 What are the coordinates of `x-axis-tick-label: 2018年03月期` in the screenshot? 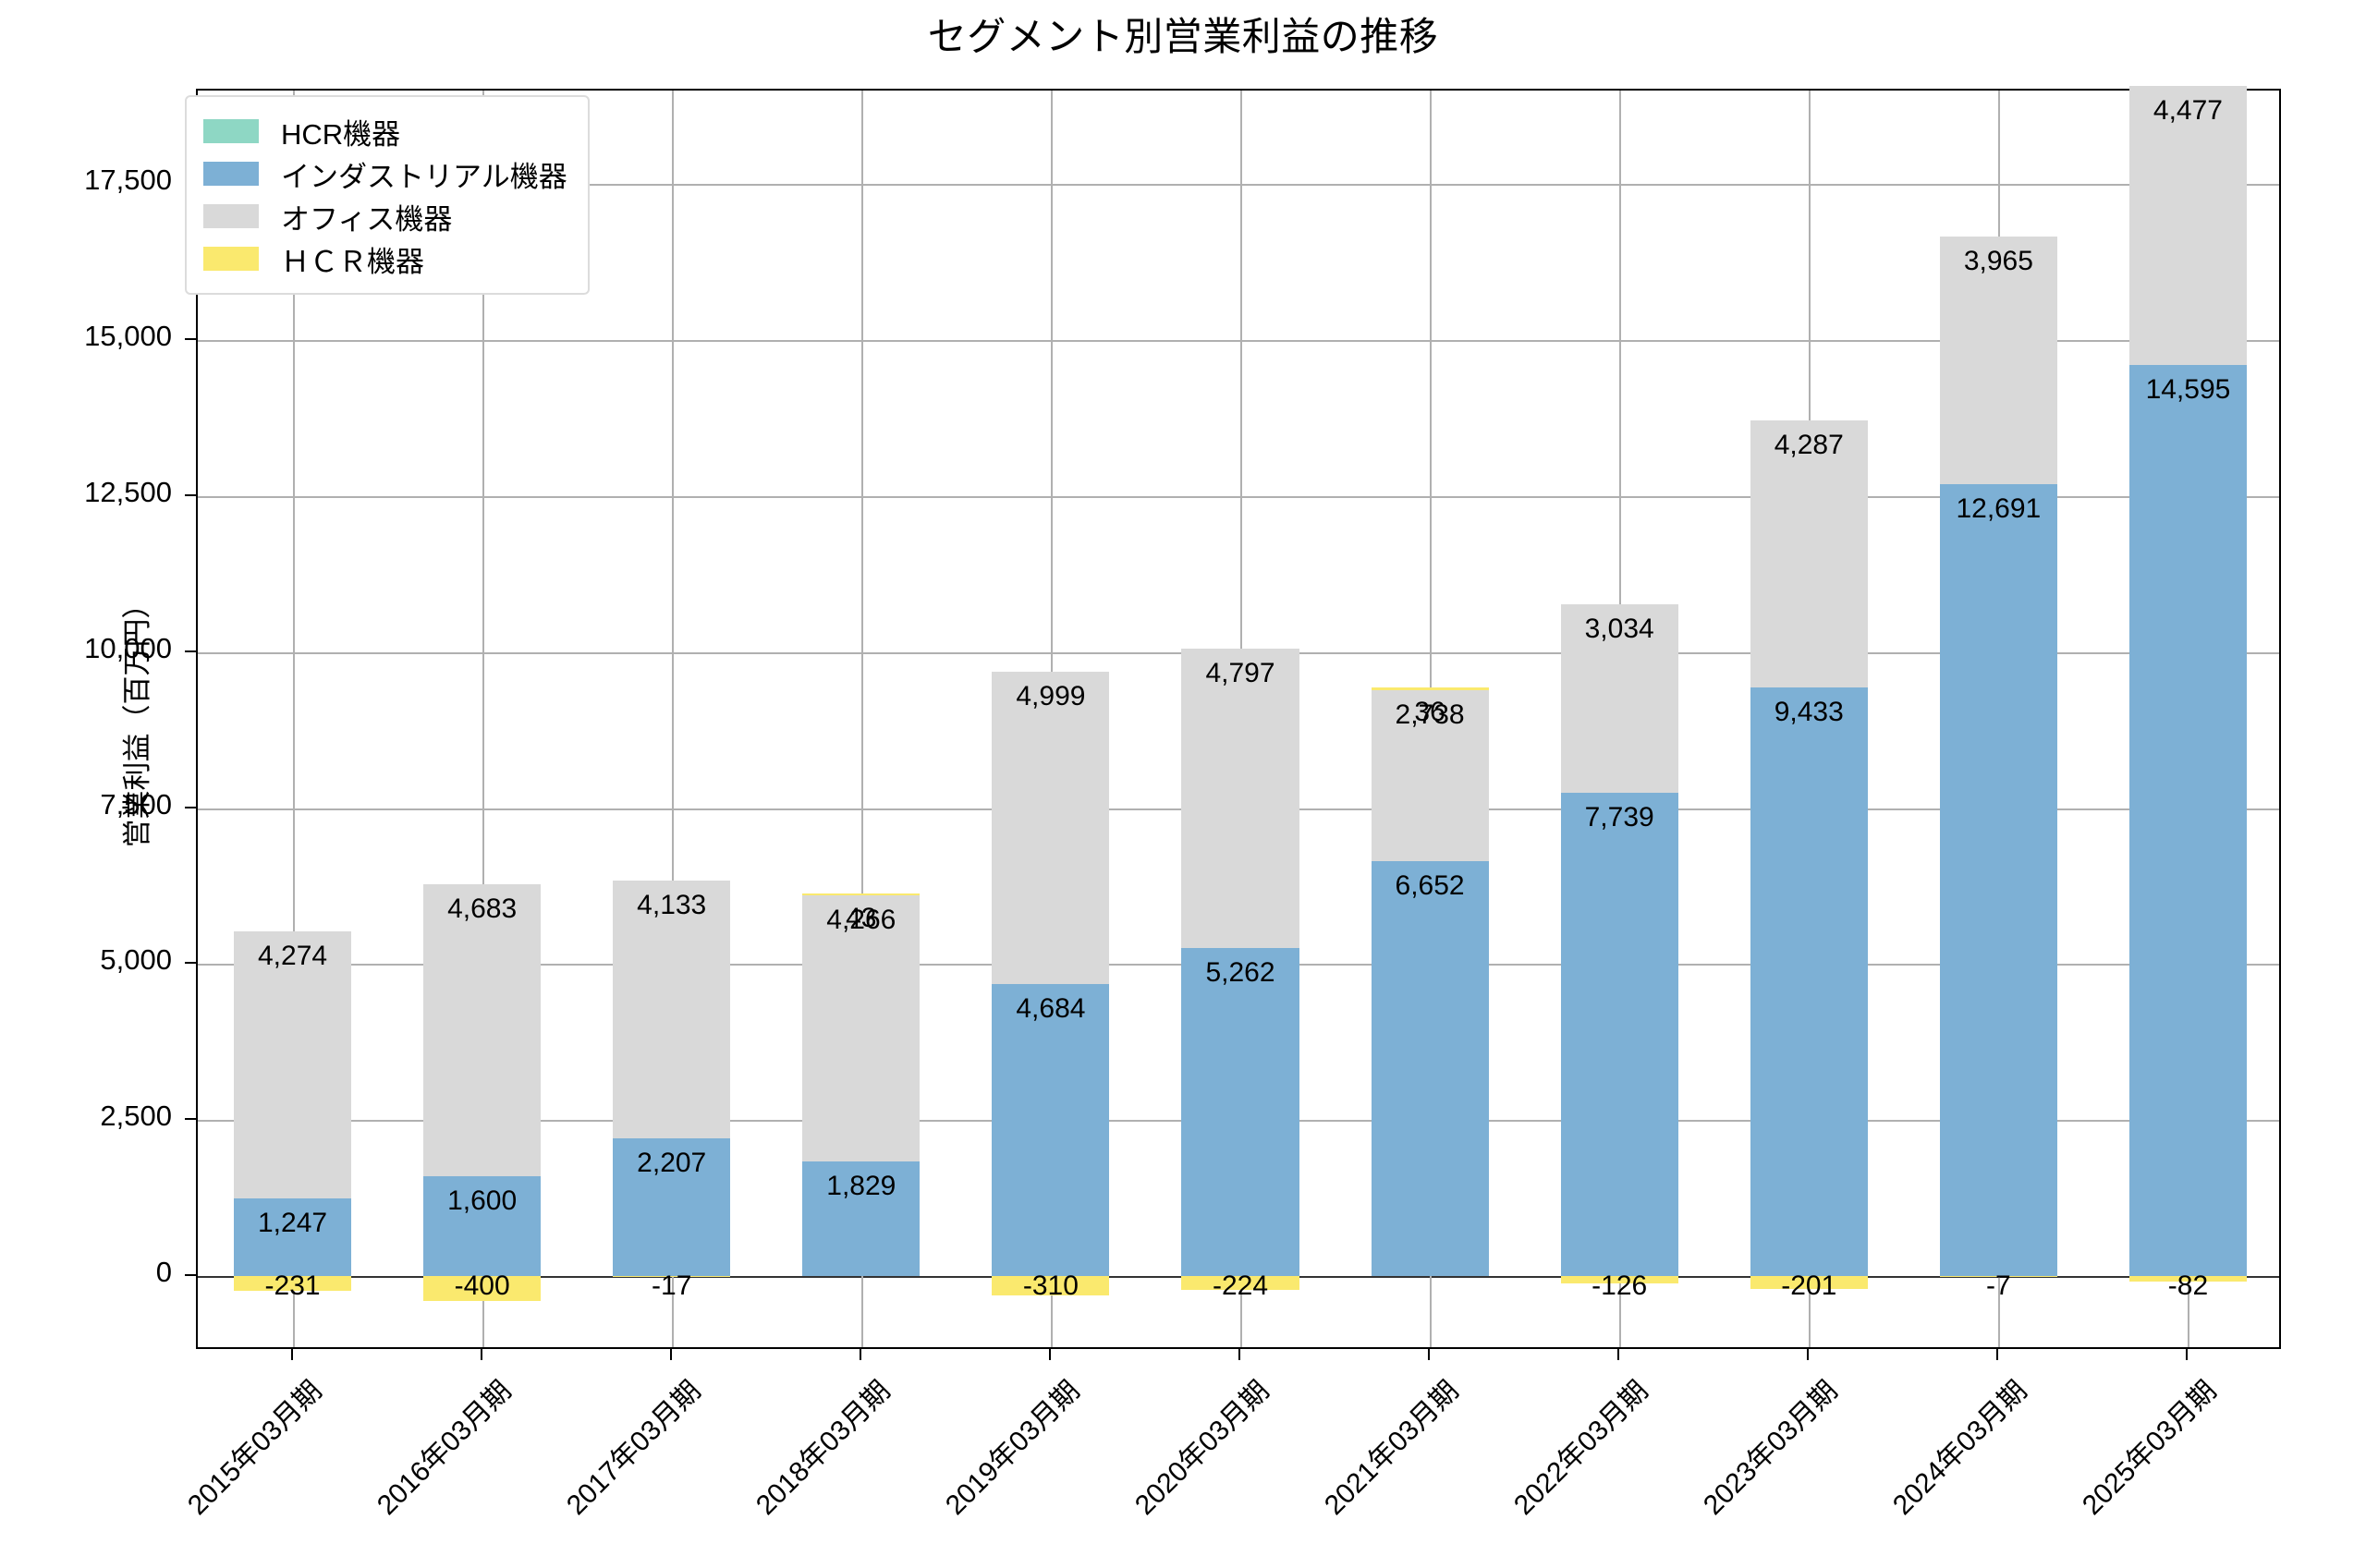 It's located at (823, 1448).